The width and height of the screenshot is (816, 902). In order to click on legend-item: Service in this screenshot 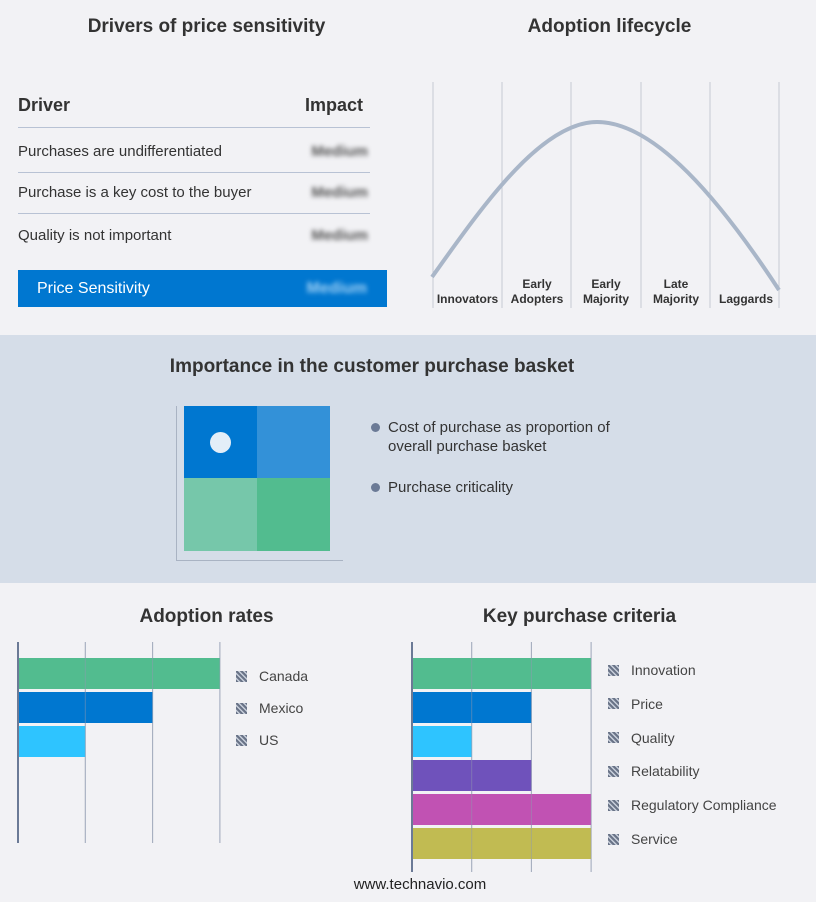, I will do `click(643, 839)`.